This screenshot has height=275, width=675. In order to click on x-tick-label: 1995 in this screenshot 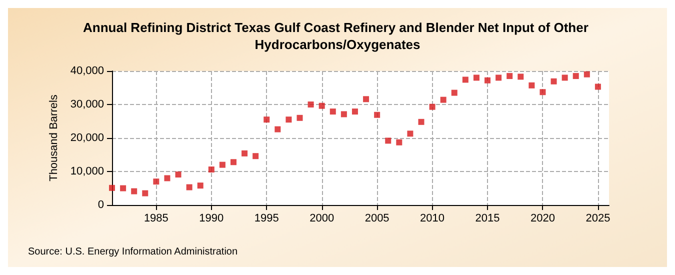, I will do `click(266, 218)`.